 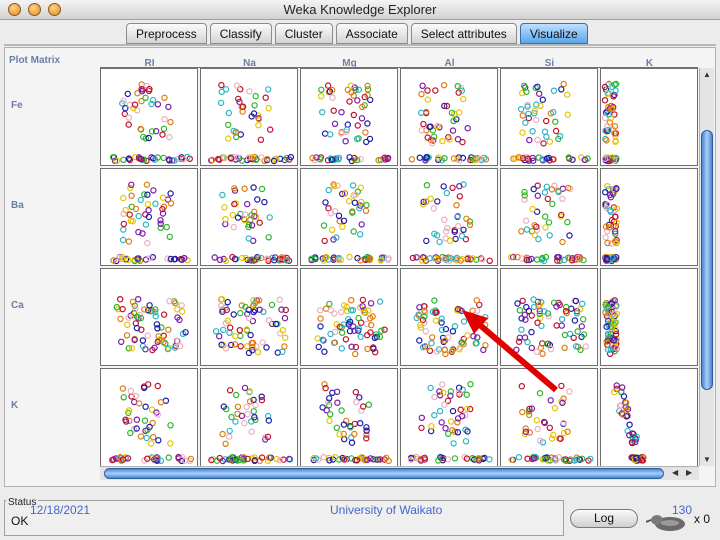 I want to click on tab-visualize: Visualize, so click(x=553, y=33).